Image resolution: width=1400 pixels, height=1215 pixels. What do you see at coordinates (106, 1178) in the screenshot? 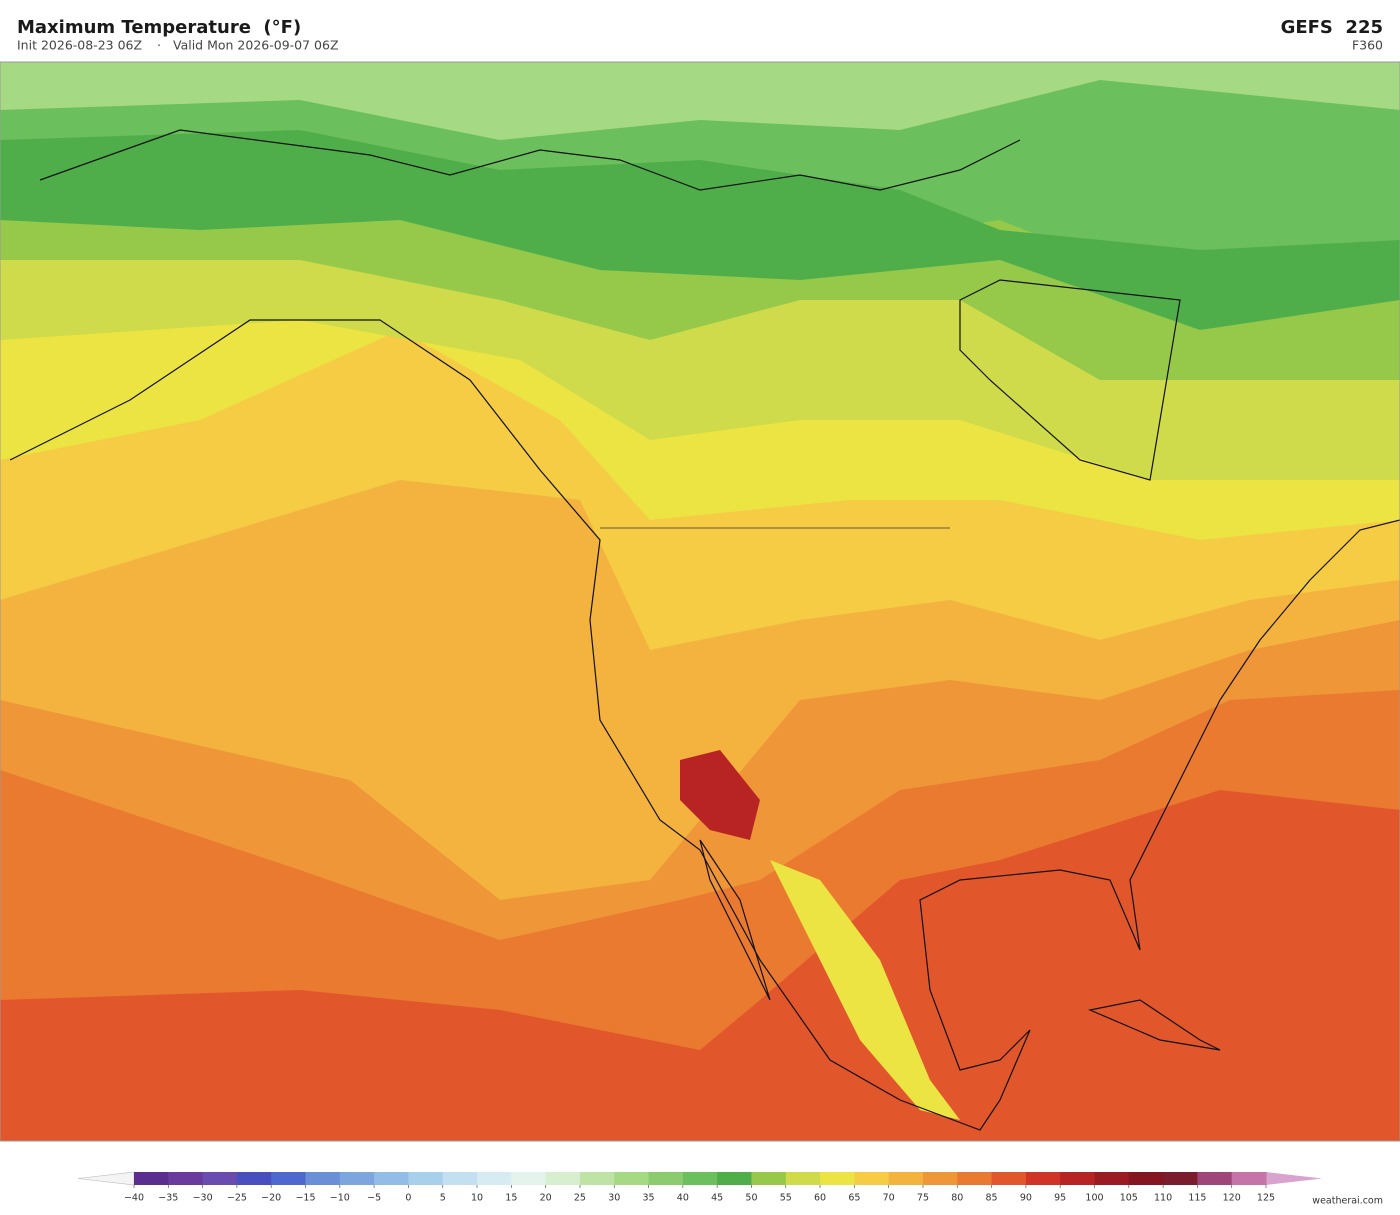
I see `colorbar-under` at bounding box center [106, 1178].